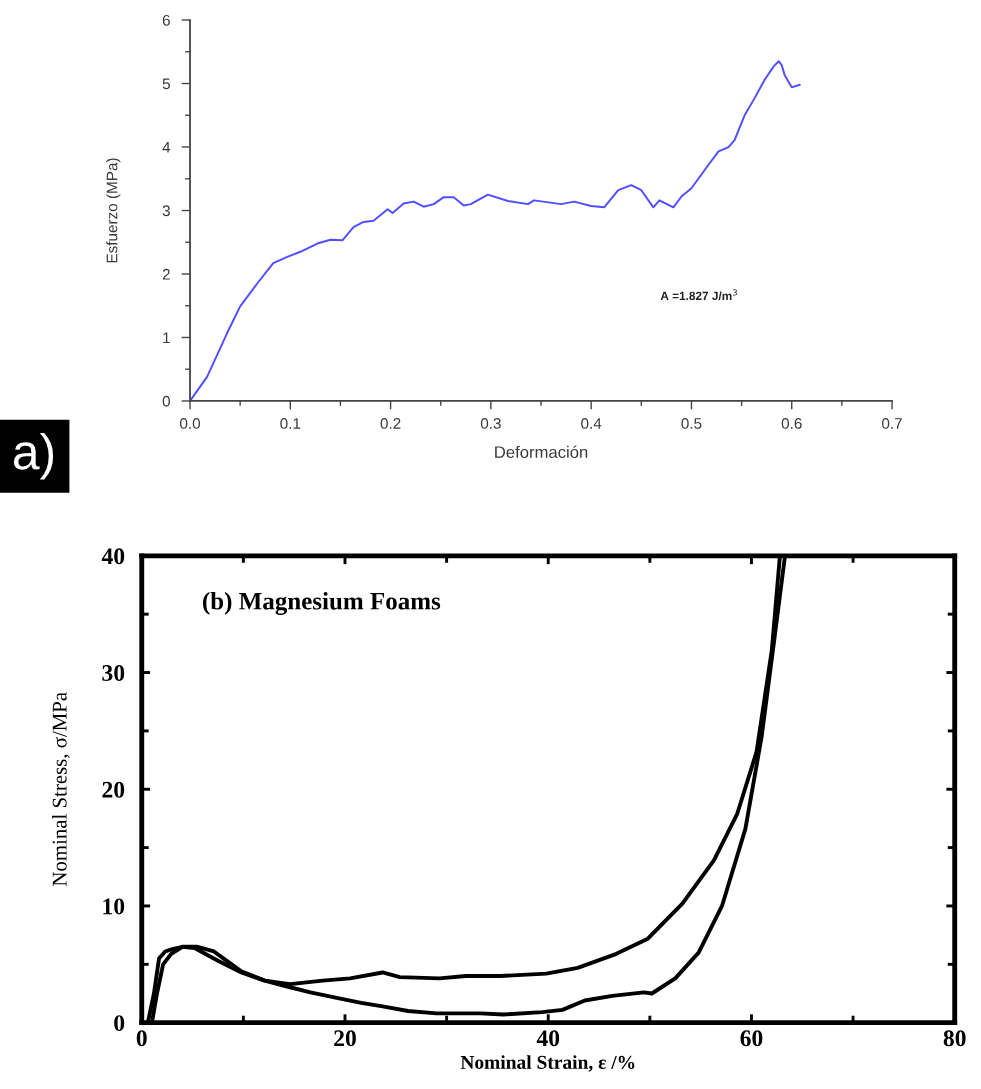 Image resolution: width=981 pixels, height=1089 pixels. I want to click on x-tick-label: 0.7, so click(892, 423).